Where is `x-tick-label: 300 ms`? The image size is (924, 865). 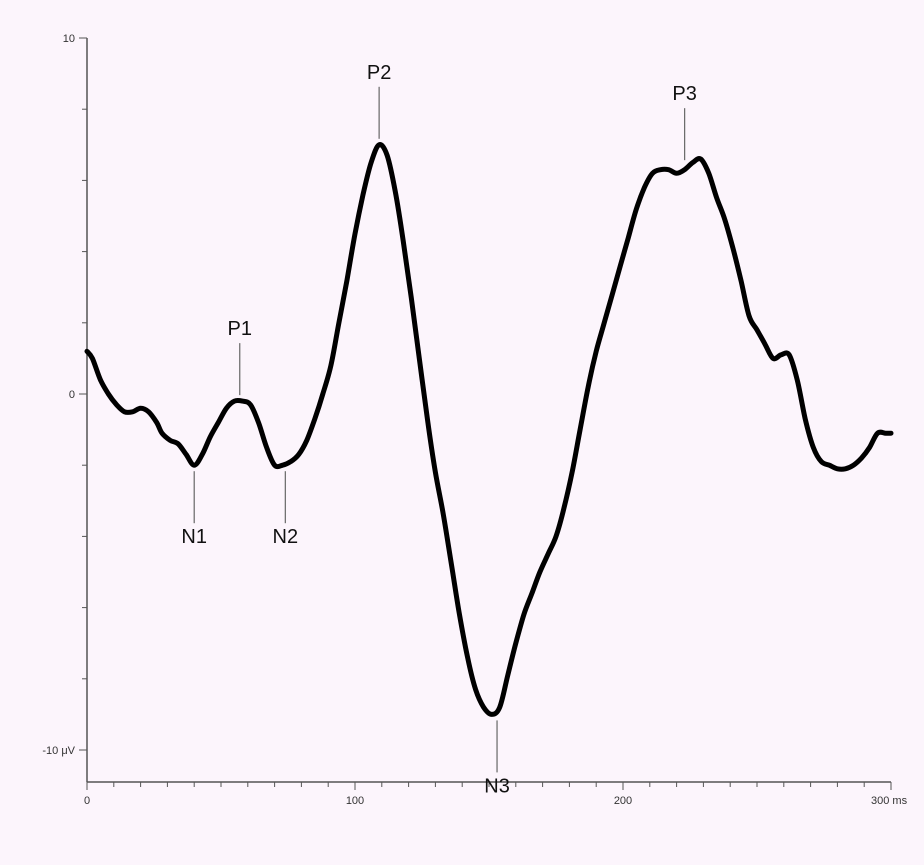 x-tick-label: 300 ms is located at coordinates (889, 801).